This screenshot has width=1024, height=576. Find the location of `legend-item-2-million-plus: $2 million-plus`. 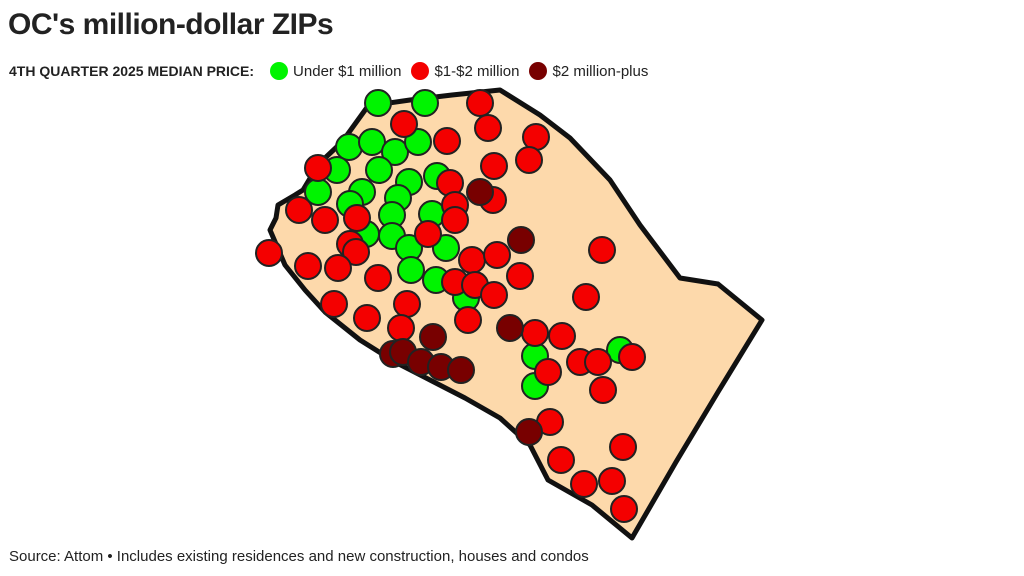

legend-item-2-million-plus: $2 million-plus is located at coordinates (588, 71).